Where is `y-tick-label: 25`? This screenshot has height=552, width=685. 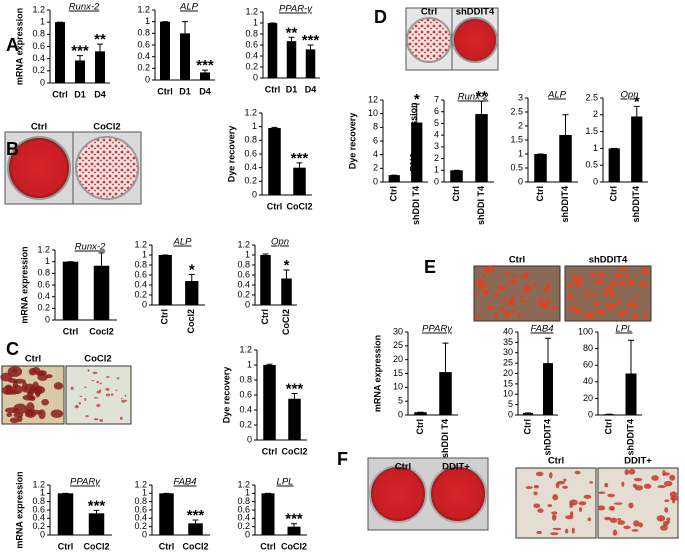 y-tick-label: 25 is located at coordinates (508, 363).